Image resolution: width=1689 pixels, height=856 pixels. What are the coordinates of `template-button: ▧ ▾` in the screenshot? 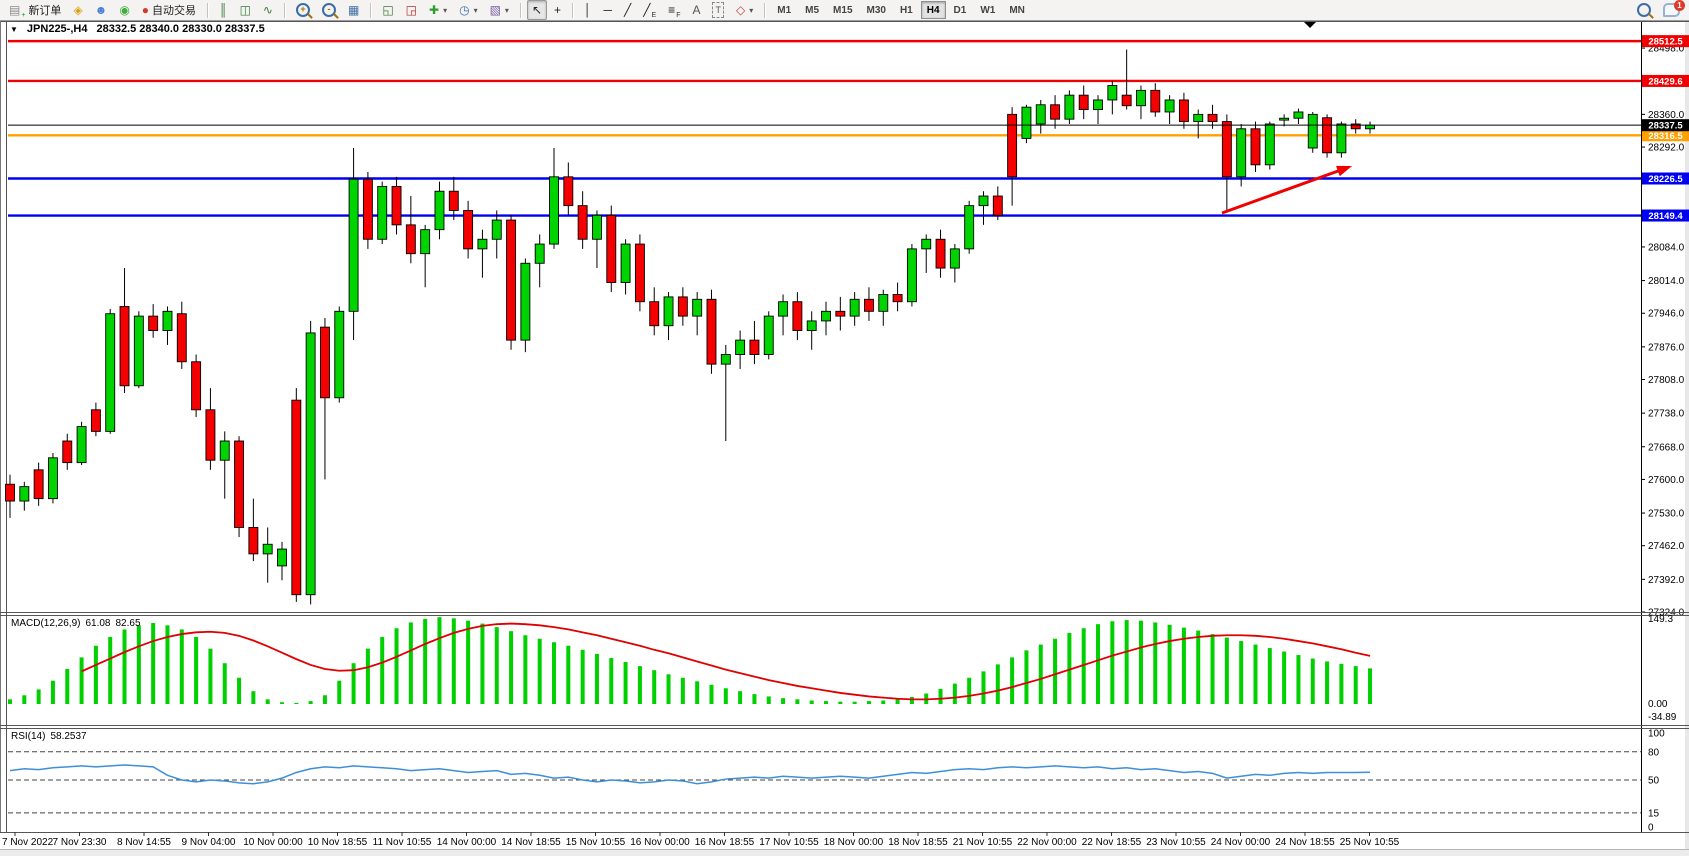 It's located at (499, 10).